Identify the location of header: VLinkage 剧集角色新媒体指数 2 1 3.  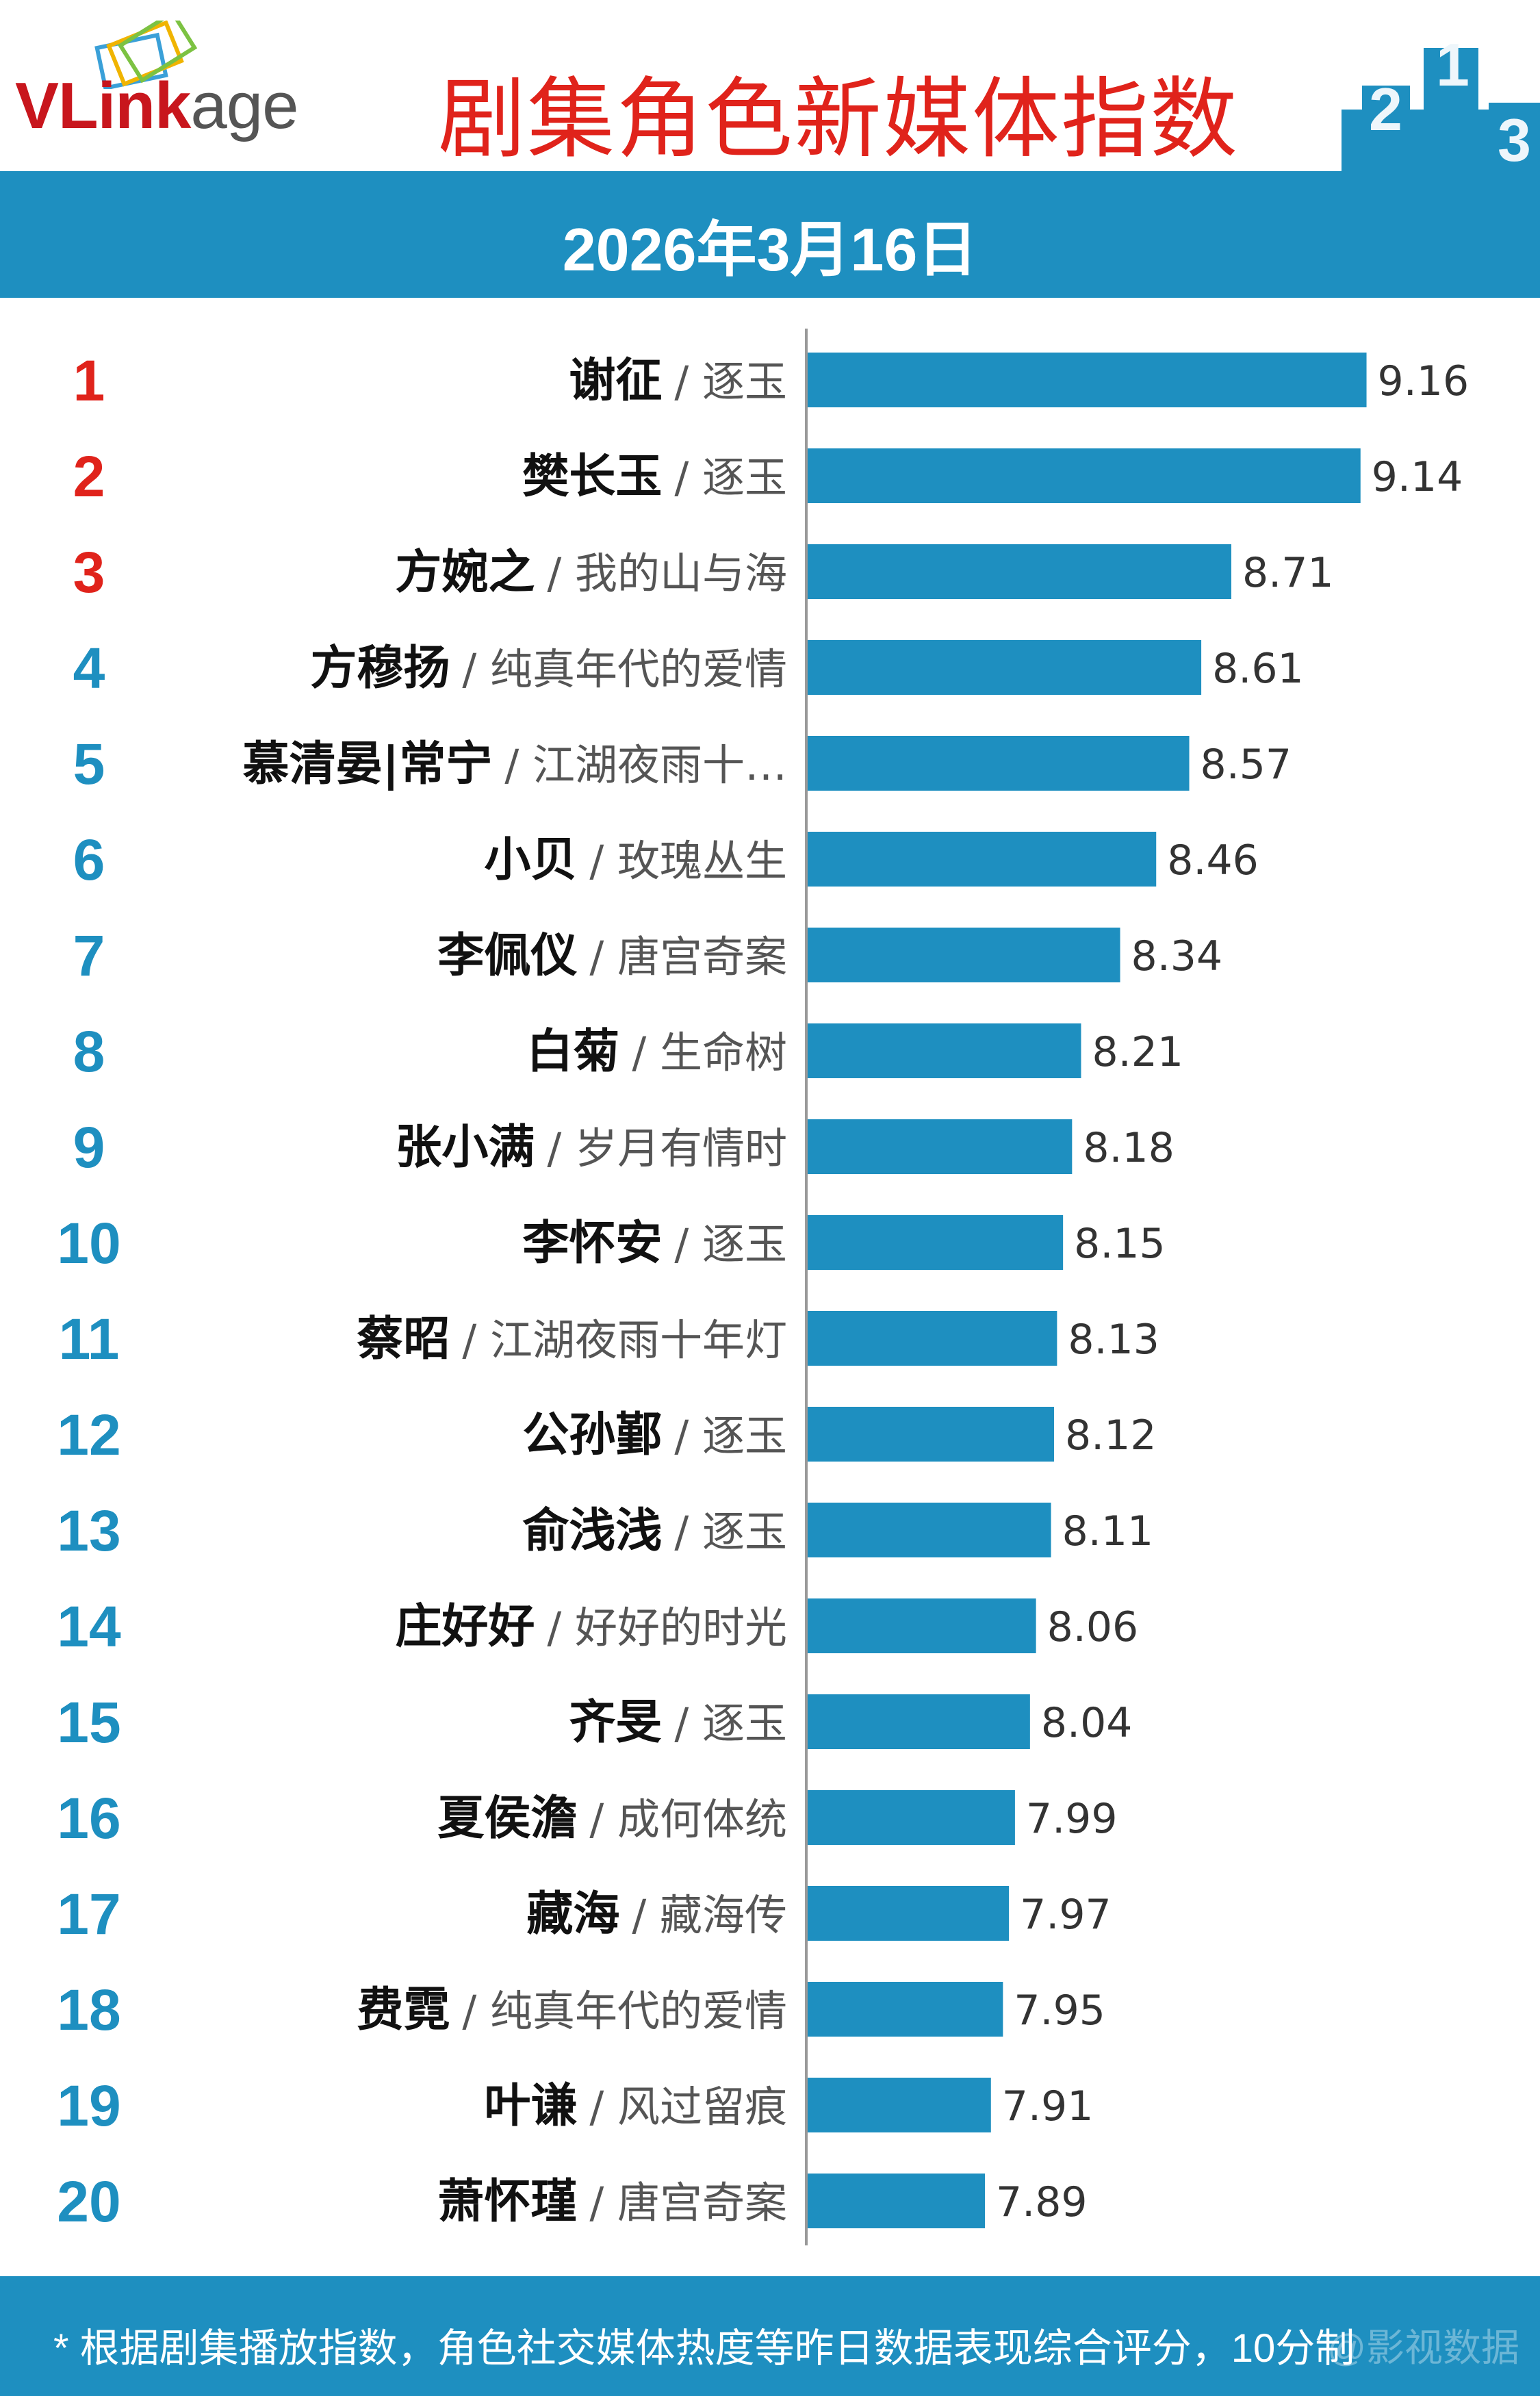
(770, 85).